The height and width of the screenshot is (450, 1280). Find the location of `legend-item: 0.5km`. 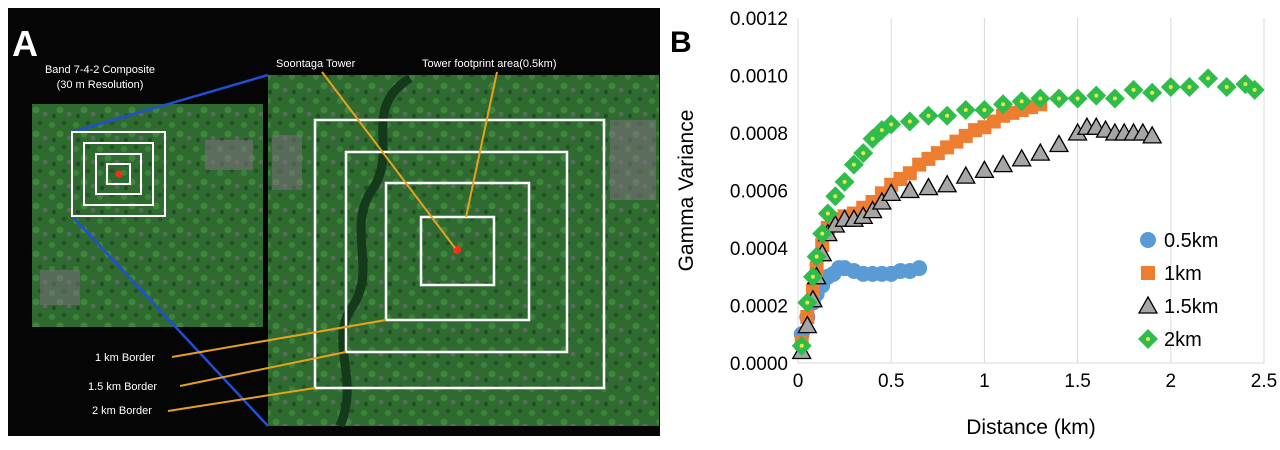

legend-item: 0.5km is located at coordinates (1179, 241).